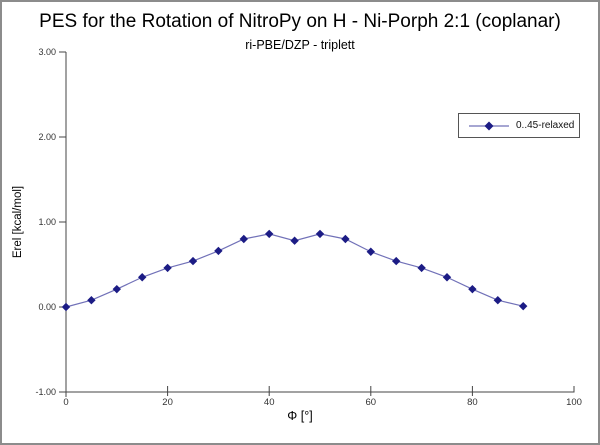 The height and width of the screenshot is (445, 600). I want to click on legend-box: 0..45-relaxed, so click(519, 125).